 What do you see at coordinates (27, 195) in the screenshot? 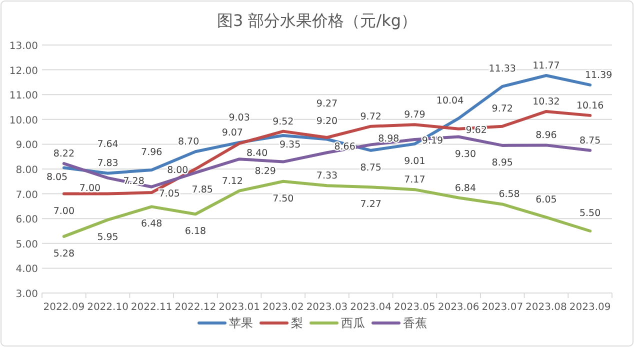
I see `y-tick-label: 7.00` at bounding box center [27, 195].